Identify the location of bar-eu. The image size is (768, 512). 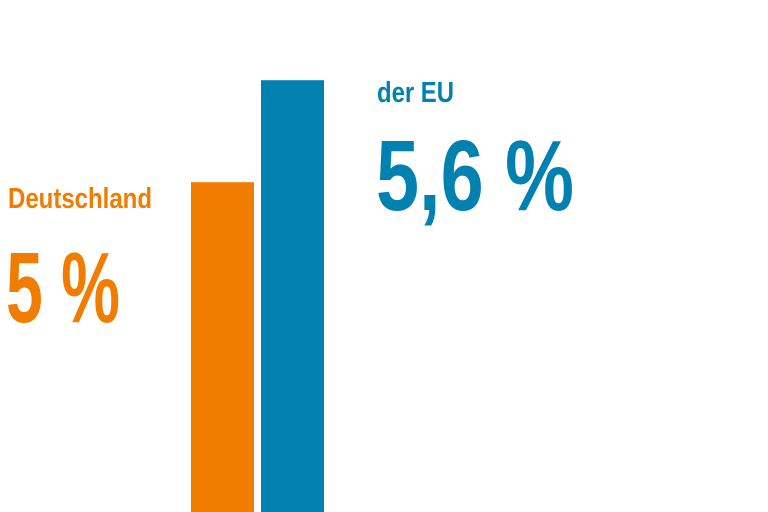
(292, 296).